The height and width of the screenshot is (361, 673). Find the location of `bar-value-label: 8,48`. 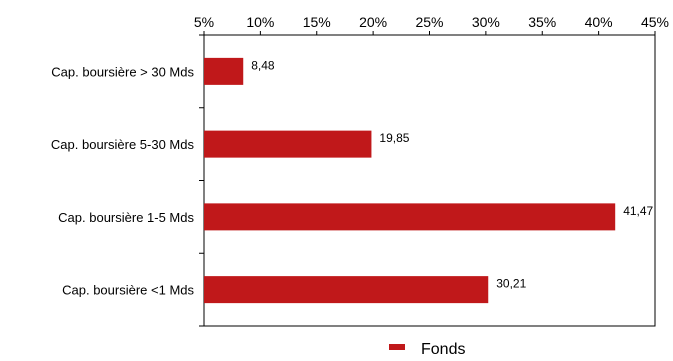

bar-value-label: 8,48 is located at coordinates (263, 65).